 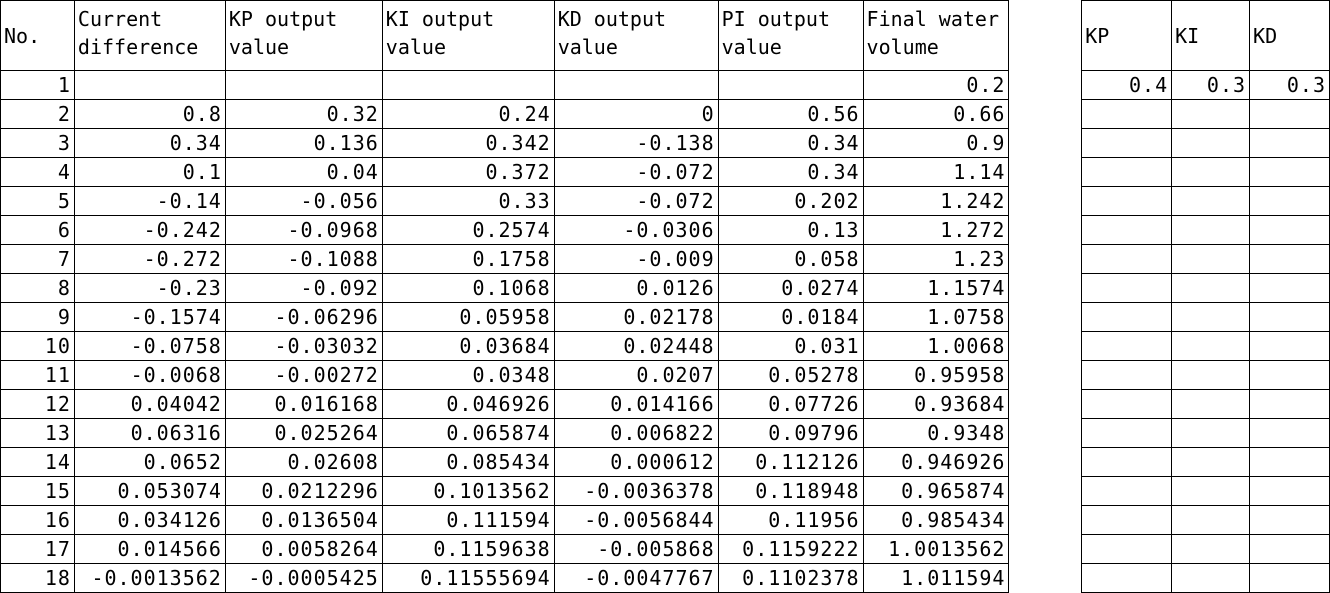 I want to click on cell-current-difference: 0.053074, so click(x=149, y=491).